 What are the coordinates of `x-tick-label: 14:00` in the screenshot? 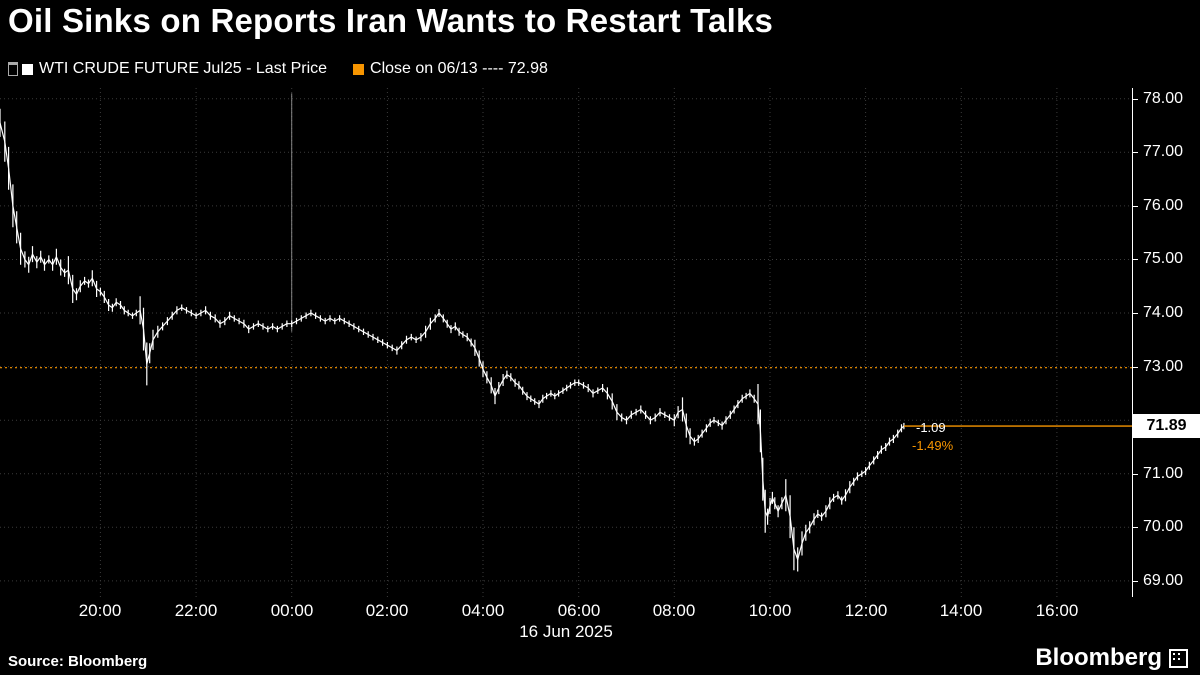 It's located at (961, 610).